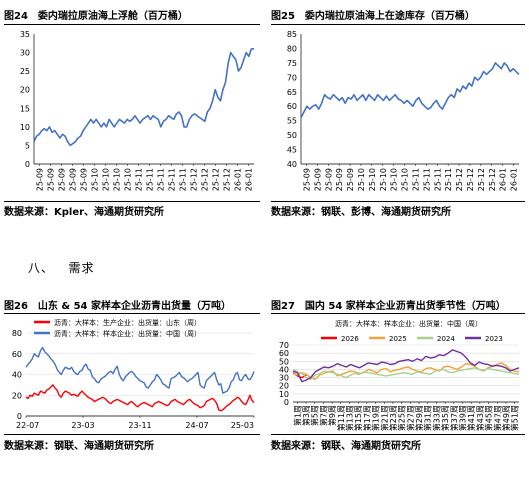 The width and height of the screenshot is (529, 498). I want to click on section-heading: 八、 需求, so click(61, 267).